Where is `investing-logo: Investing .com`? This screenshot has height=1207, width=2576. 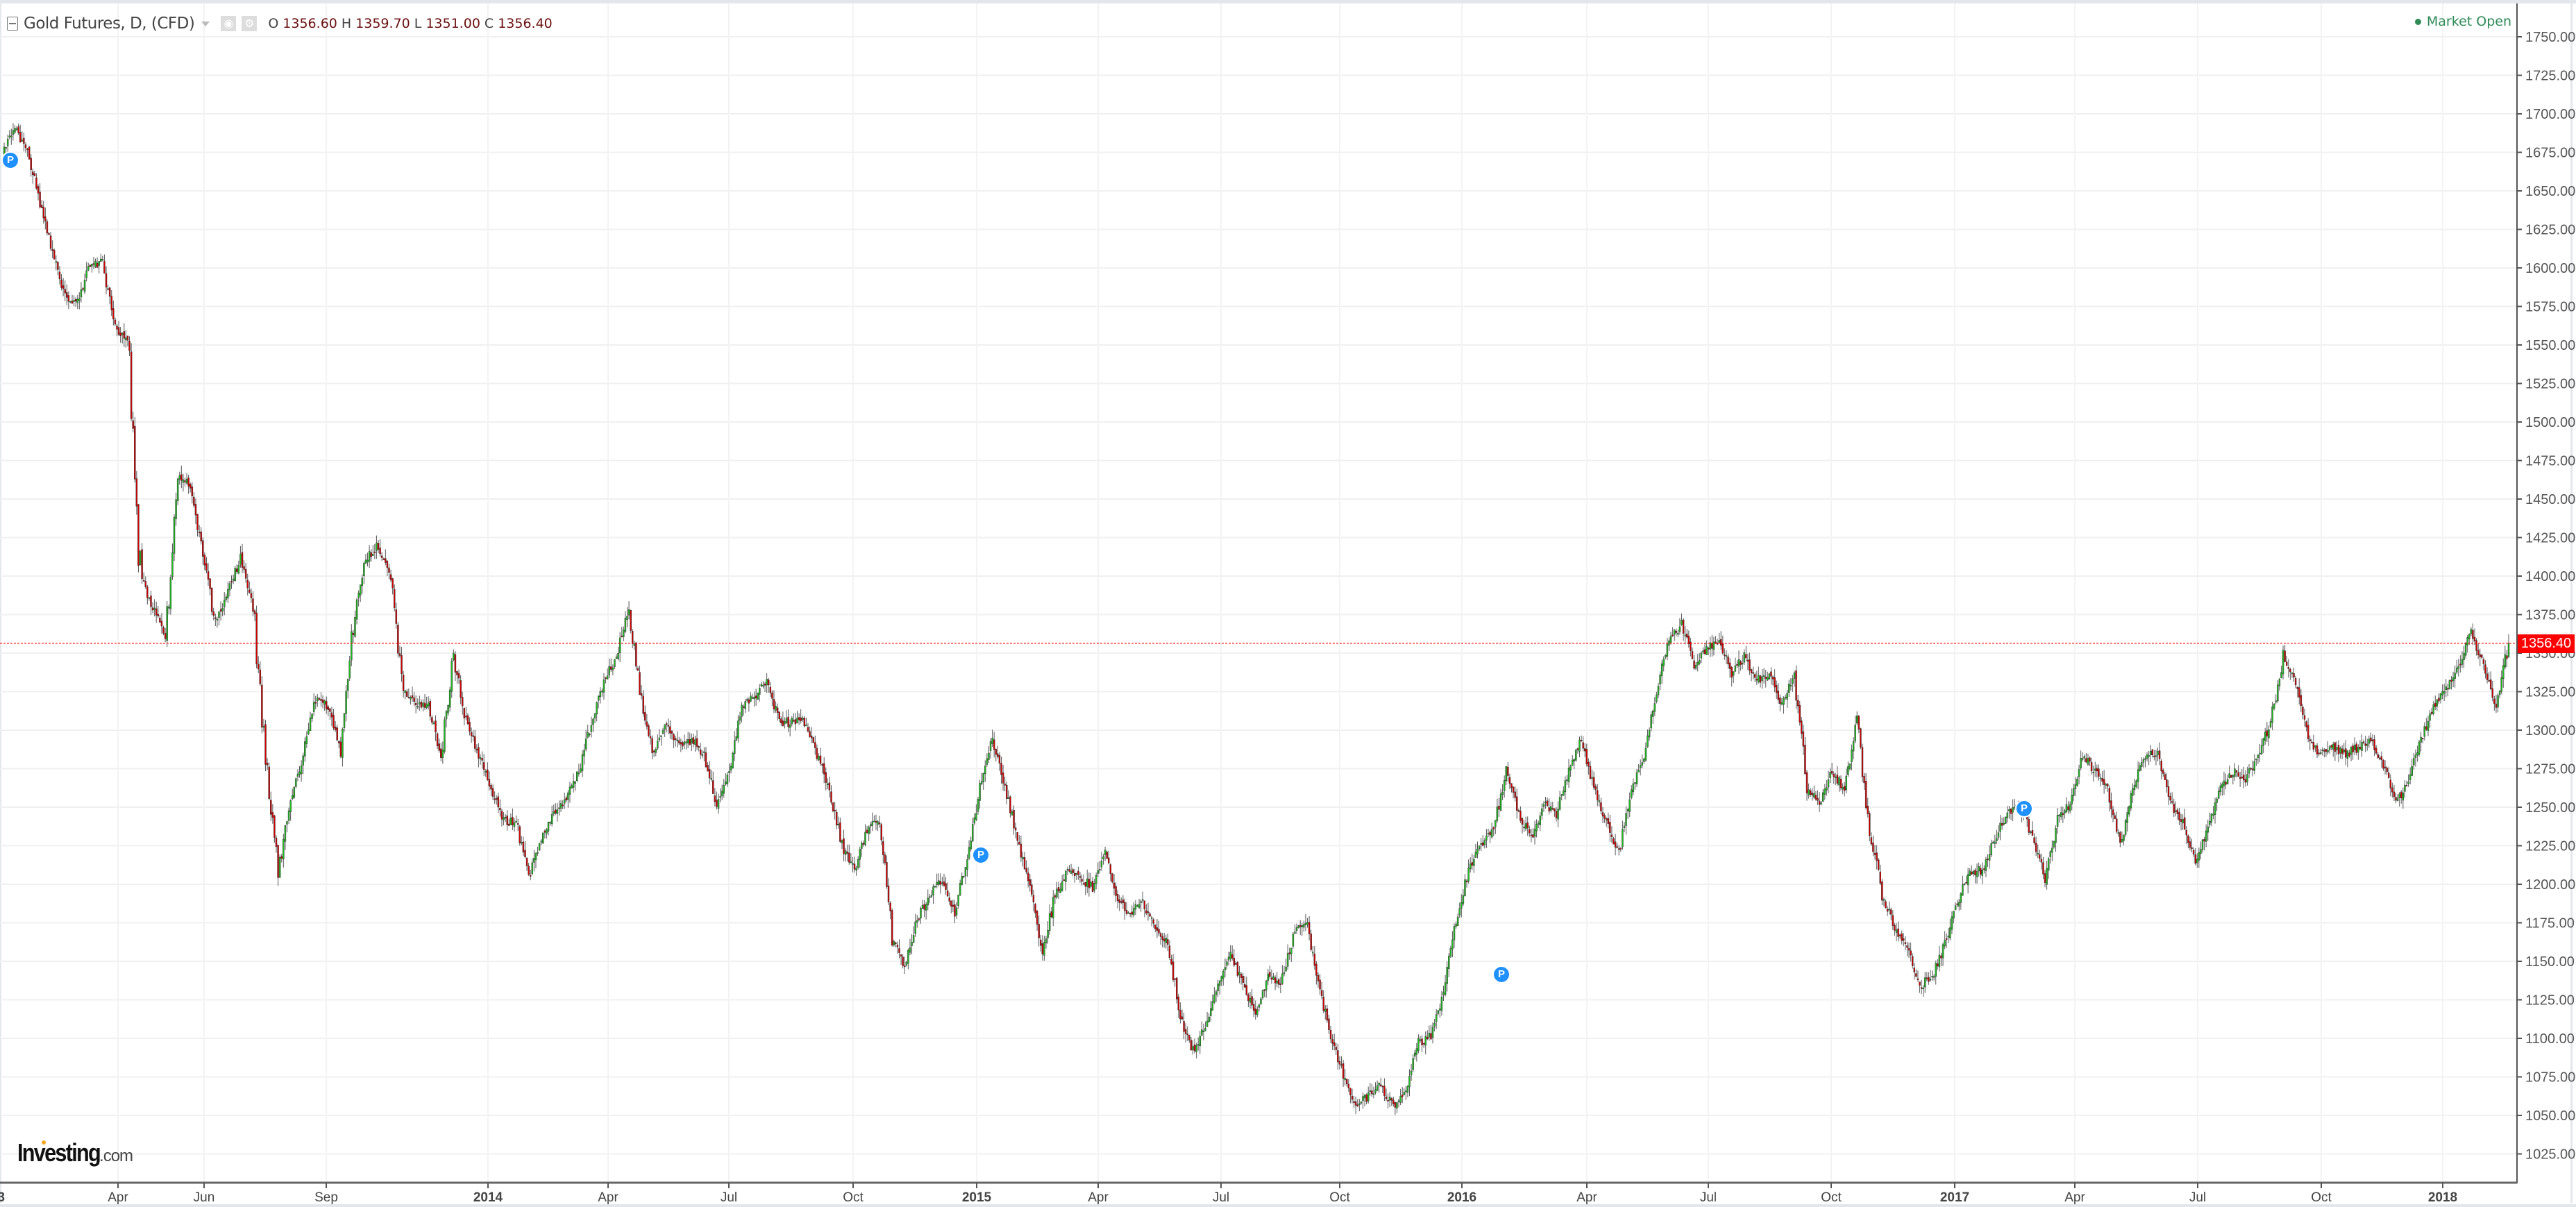 investing-logo: Investing .com is located at coordinates (75, 1152).